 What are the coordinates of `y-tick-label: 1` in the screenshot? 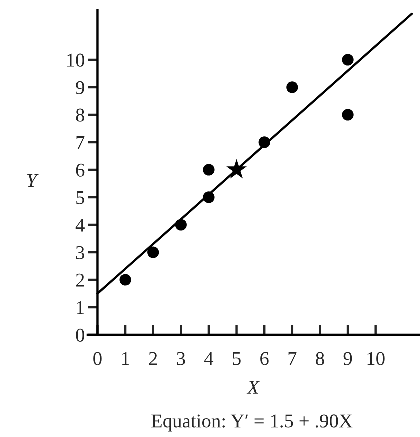 It's located at (80, 307).